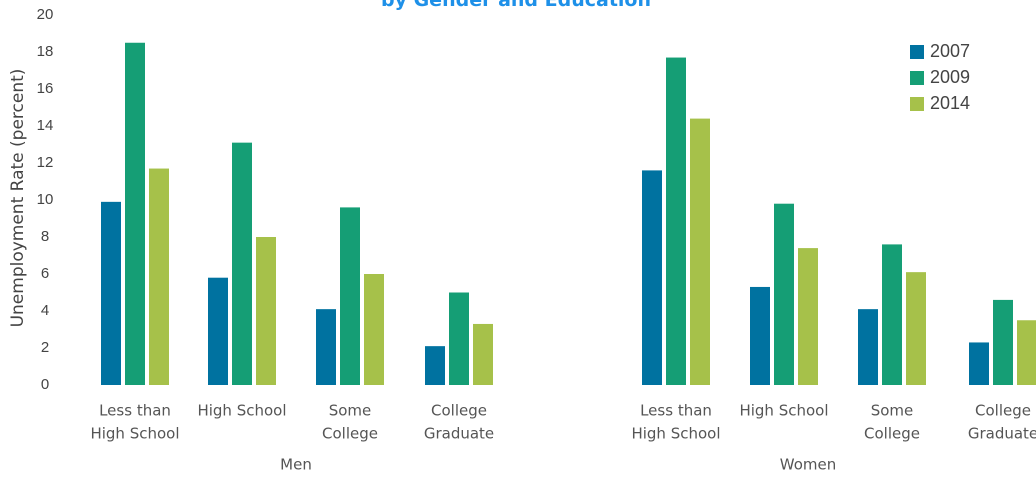 The width and height of the screenshot is (1036, 477). I want to click on y-tick-label: 14, so click(45, 125).